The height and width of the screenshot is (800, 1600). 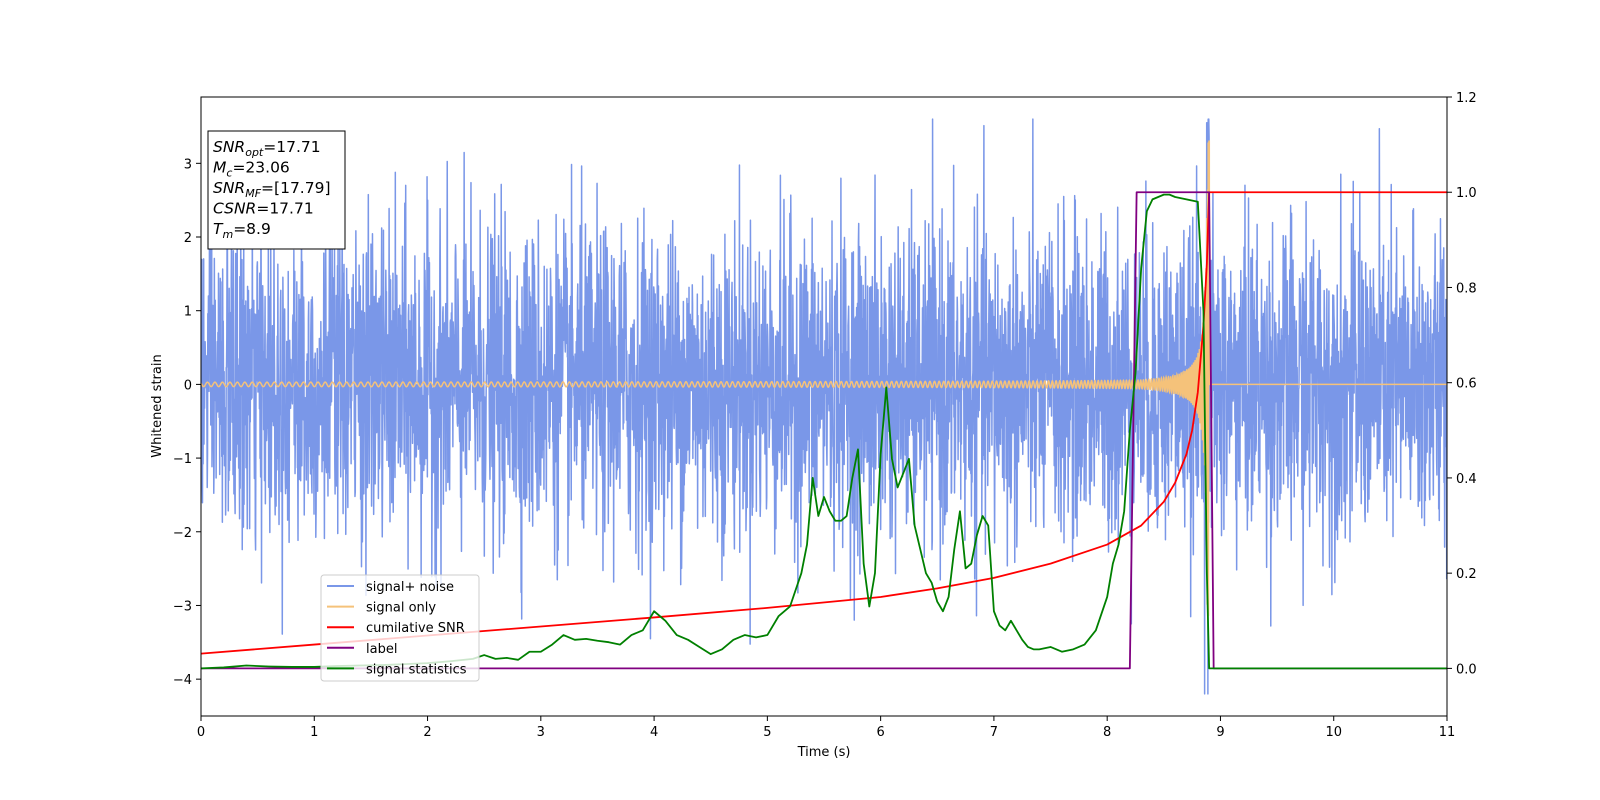 What do you see at coordinates (234, 209) in the screenshot?
I see `info-row-name: CSNR` at bounding box center [234, 209].